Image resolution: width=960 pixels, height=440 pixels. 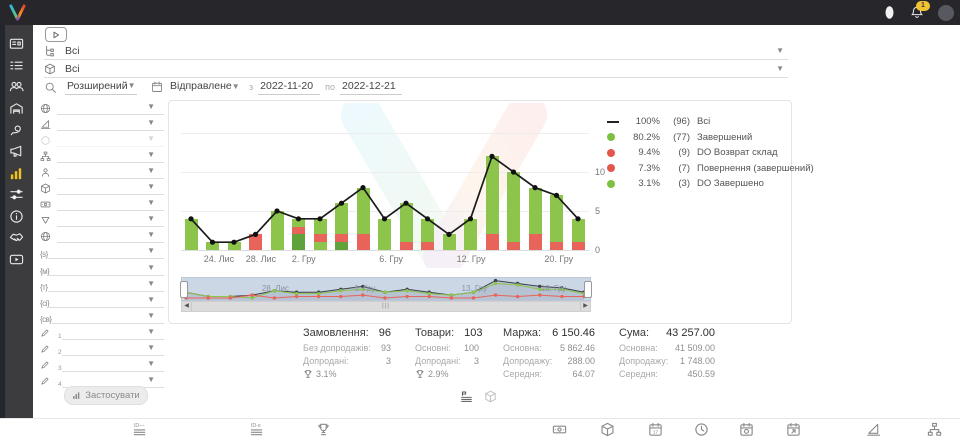 I want to click on order-status-select: Всі ▼, so click(x=416, y=51).